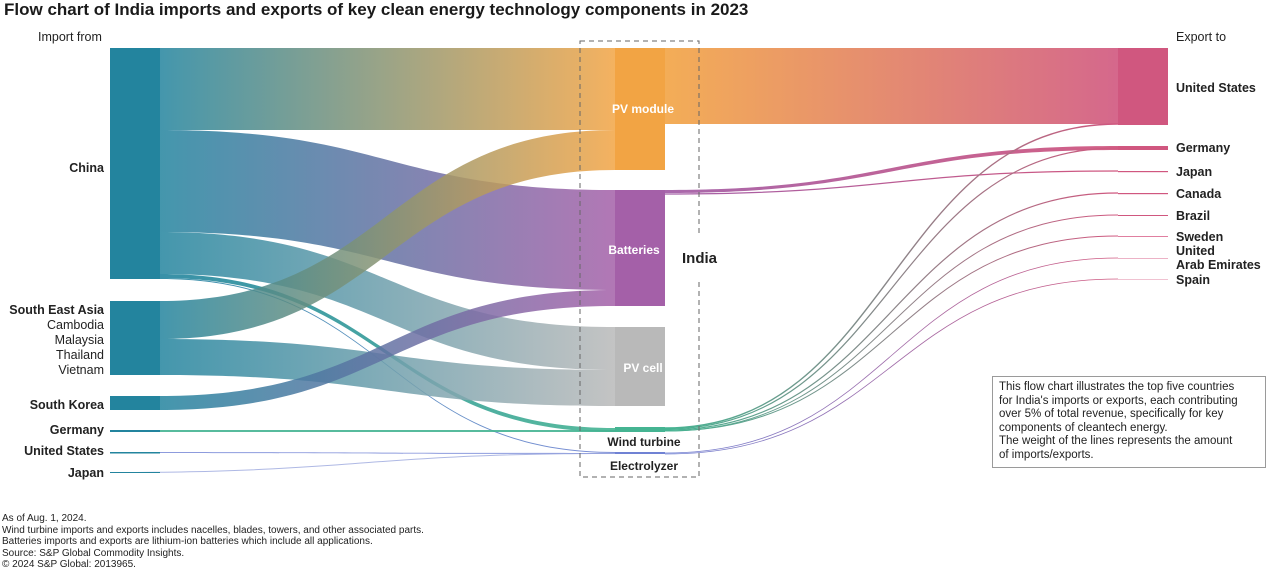  Describe the element at coordinates (1143, 279) in the screenshot. I see `node-spain-export` at that location.